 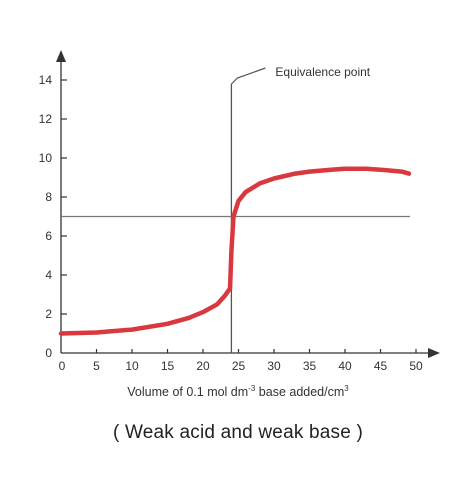 What do you see at coordinates (381, 366) in the screenshot?
I see `x-tick-label: 45` at bounding box center [381, 366].